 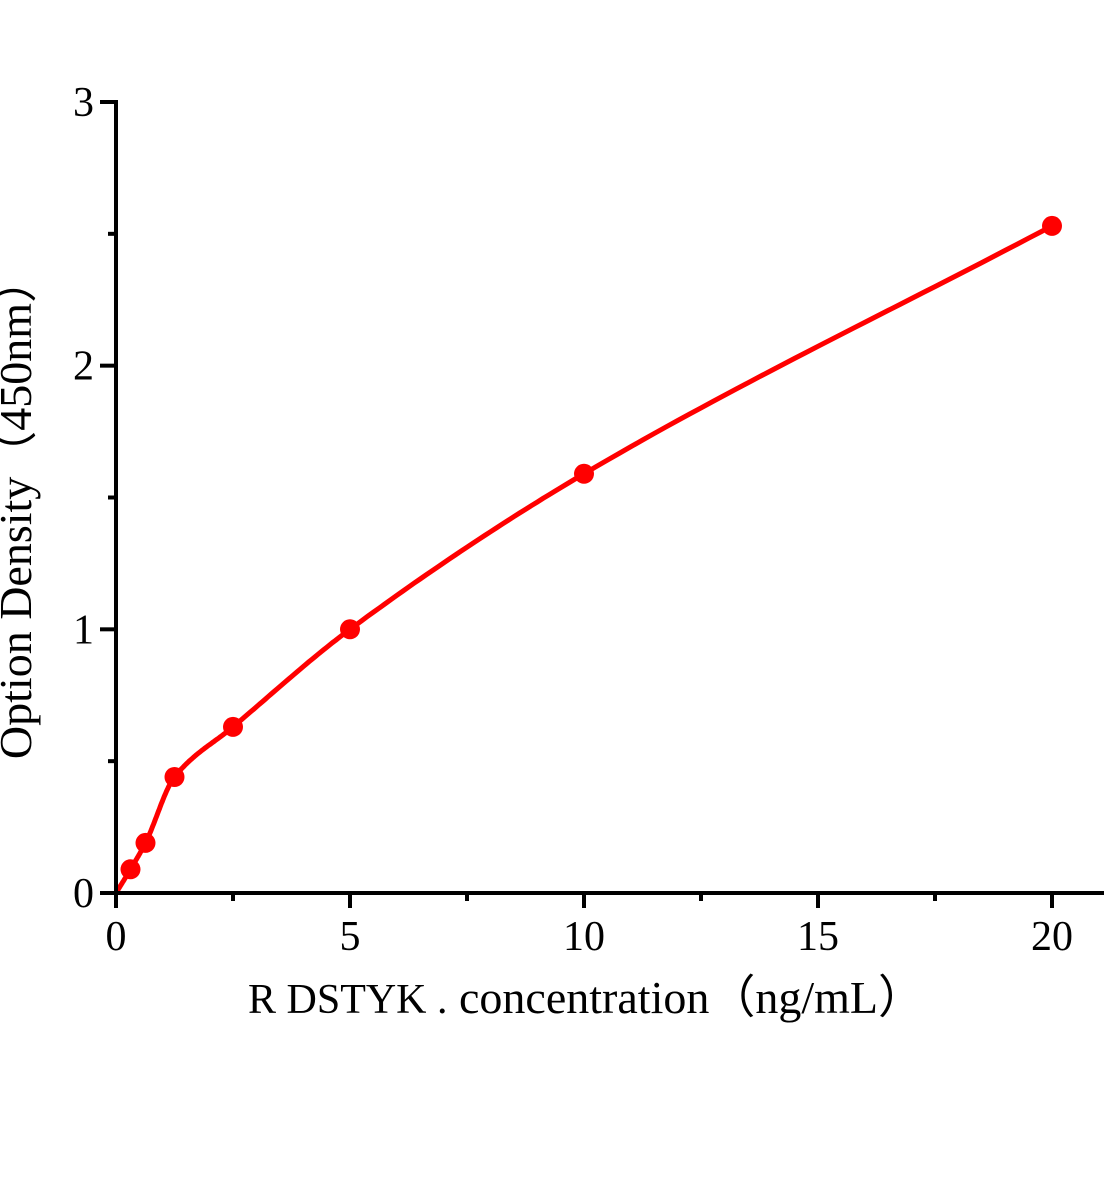 I want to click on x-tick-label: 20, so click(x=1052, y=937).